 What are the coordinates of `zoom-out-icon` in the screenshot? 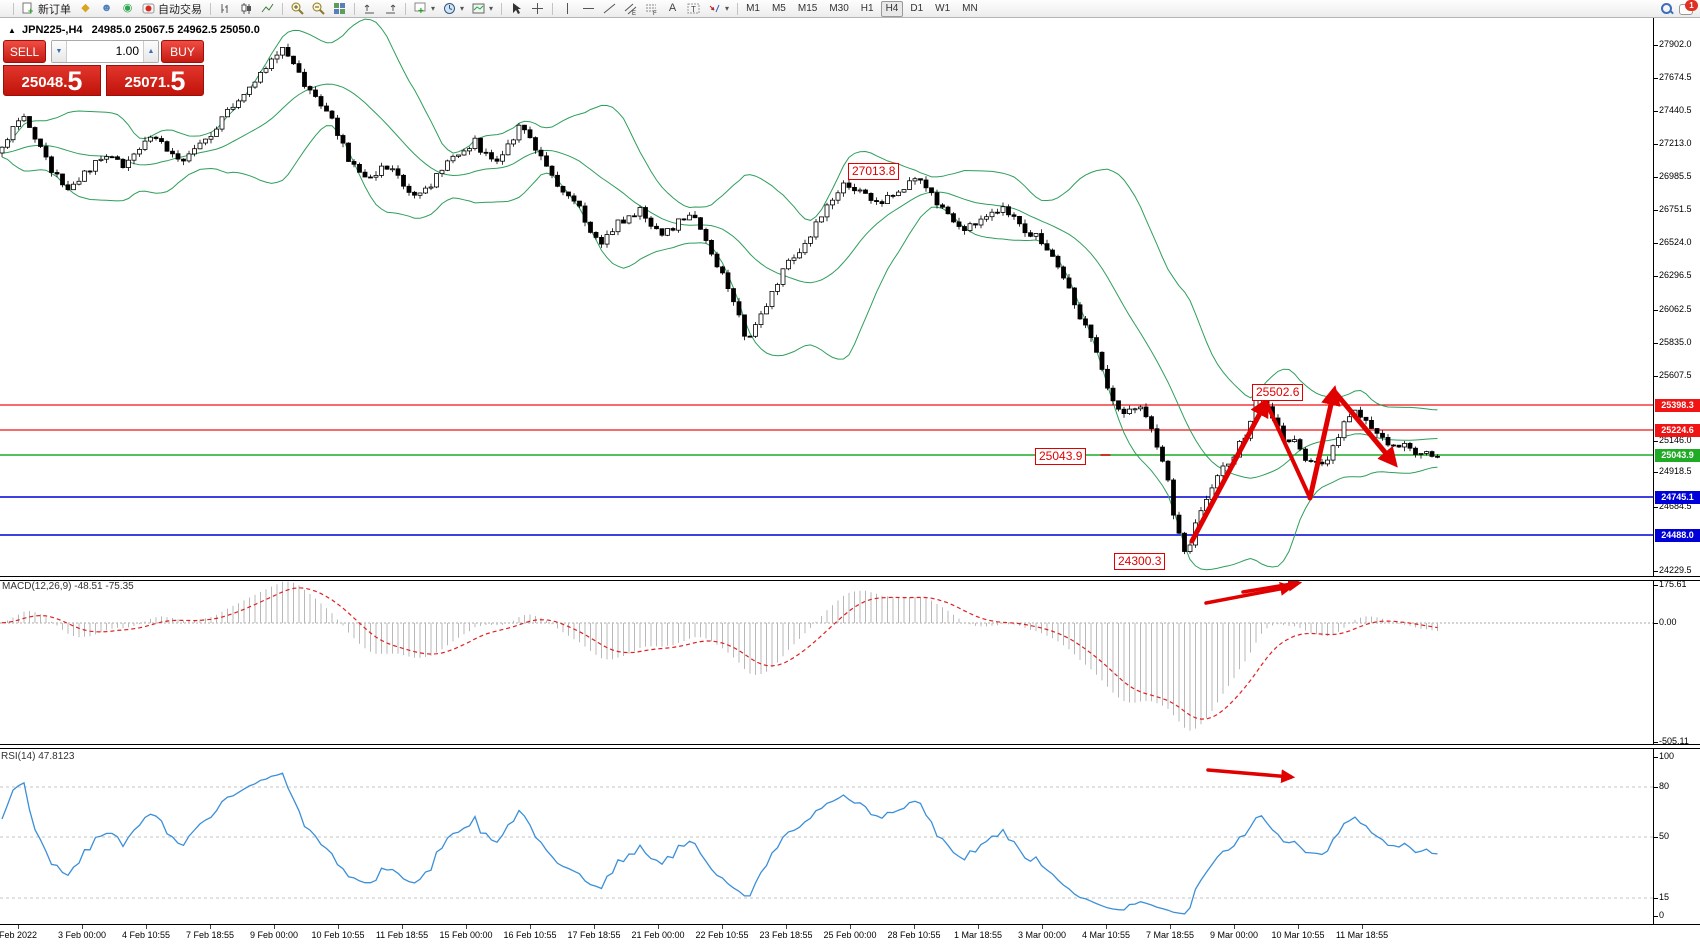 It's located at (318, 8).